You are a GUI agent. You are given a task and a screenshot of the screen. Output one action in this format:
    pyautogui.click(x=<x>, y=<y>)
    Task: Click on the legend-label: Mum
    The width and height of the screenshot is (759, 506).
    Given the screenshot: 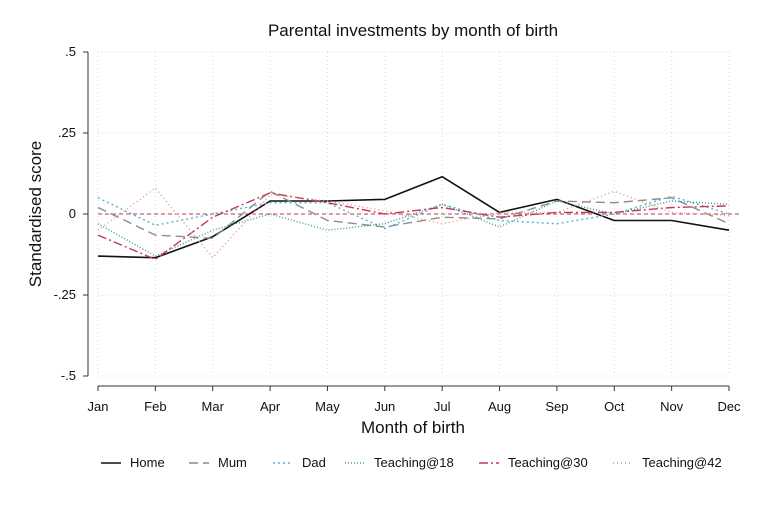 What is the action you would take?
    pyautogui.click(x=232, y=462)
    